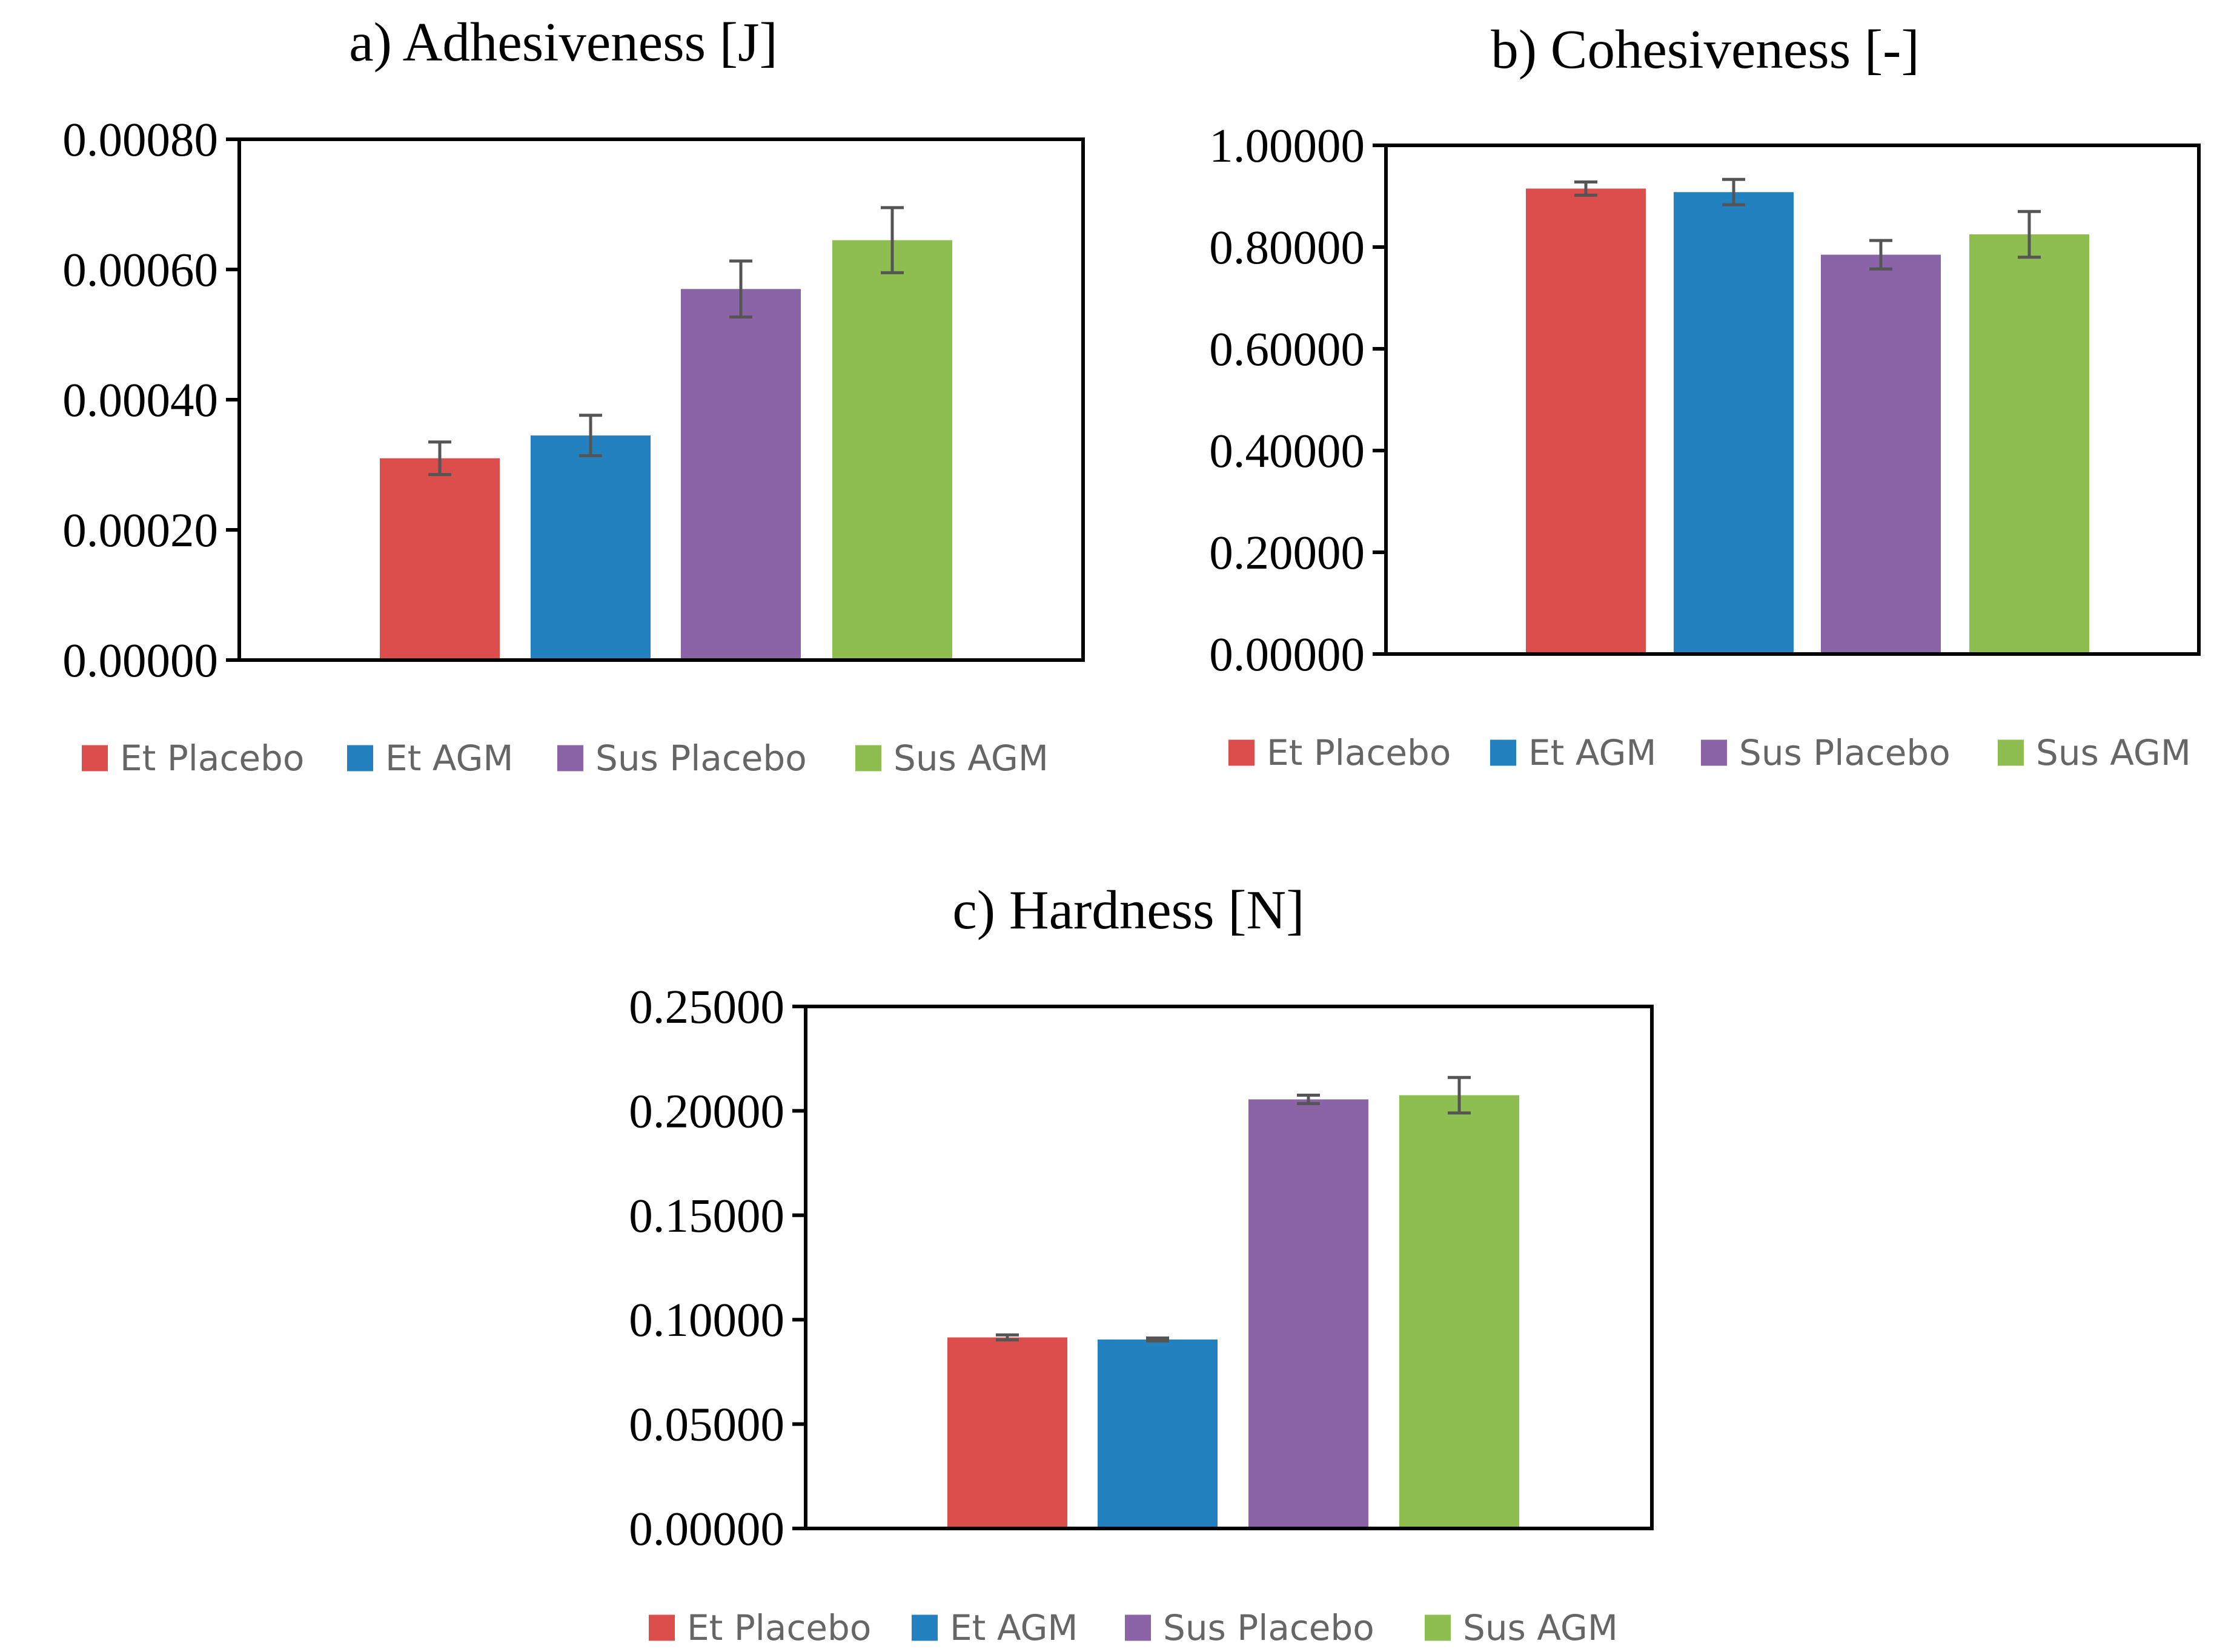  I want to click on y-tick-label: 1.00000, so click(1287, 146).